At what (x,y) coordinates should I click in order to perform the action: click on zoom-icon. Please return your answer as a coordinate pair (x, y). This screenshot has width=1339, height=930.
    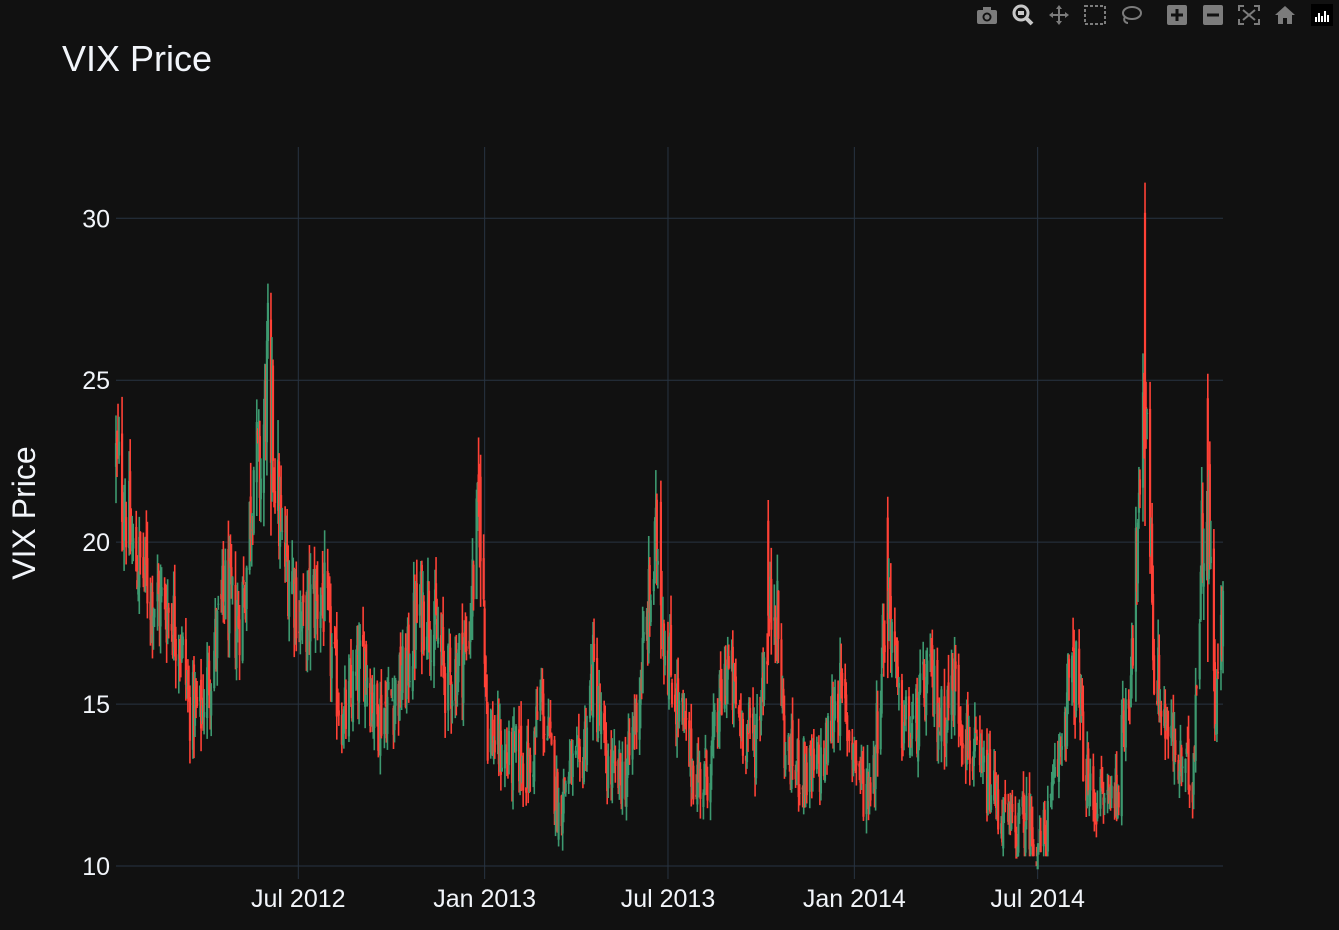
    Looking at the image, I should click on (1023, 15).